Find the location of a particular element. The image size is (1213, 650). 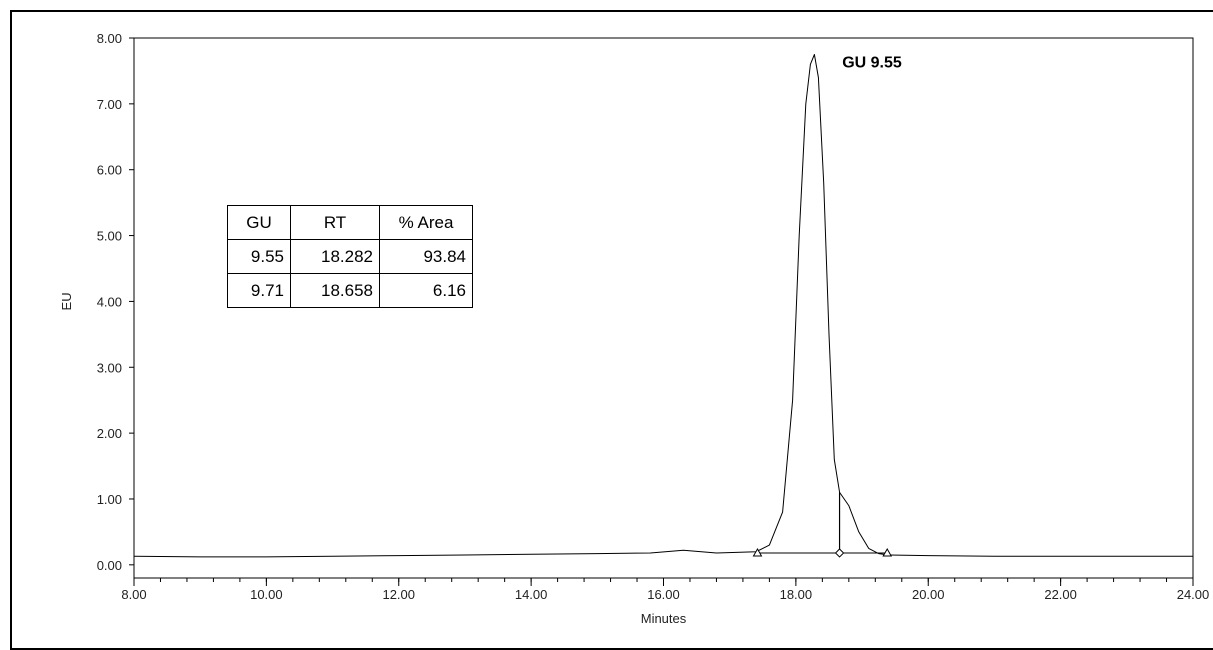

x-tick-label: 8.00 is located at coordinates (133, 594).